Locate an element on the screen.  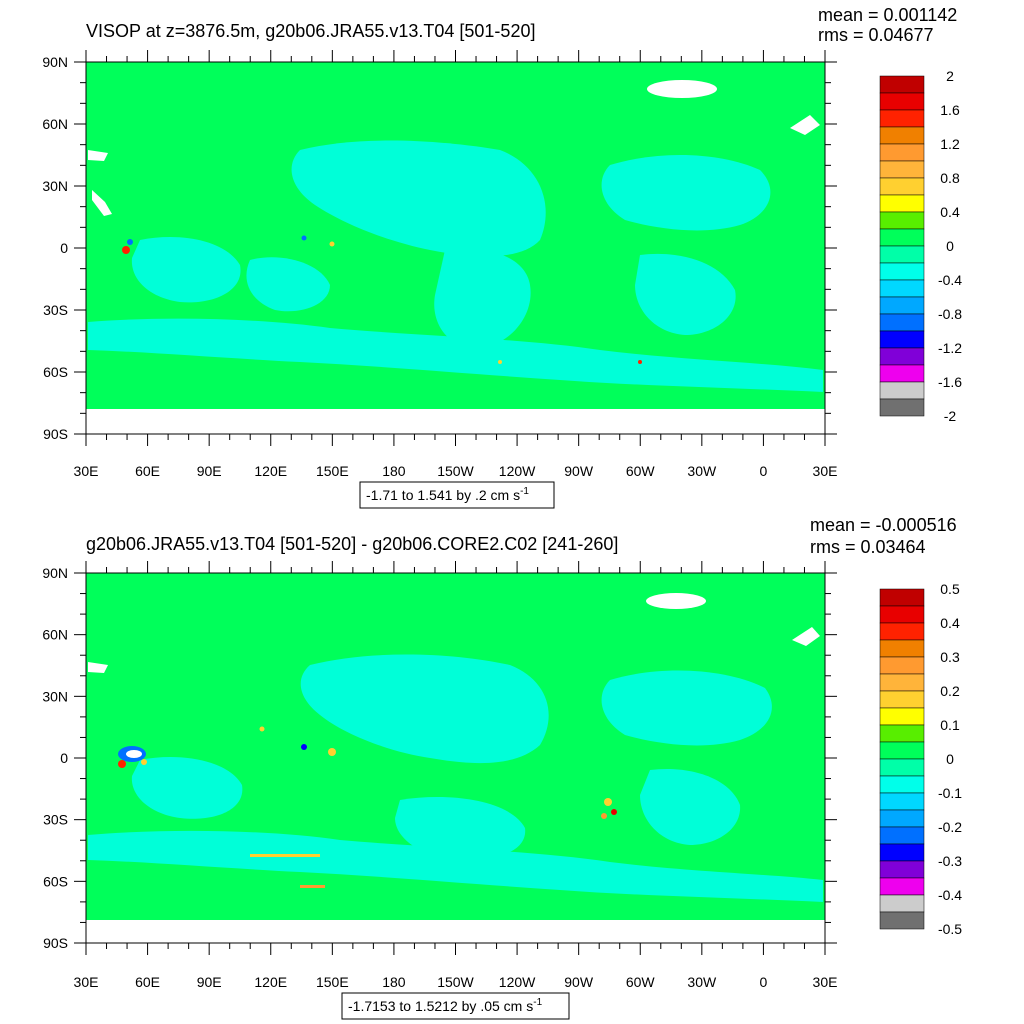
colorbar-label: -2 is located at coordinates (950, 416).